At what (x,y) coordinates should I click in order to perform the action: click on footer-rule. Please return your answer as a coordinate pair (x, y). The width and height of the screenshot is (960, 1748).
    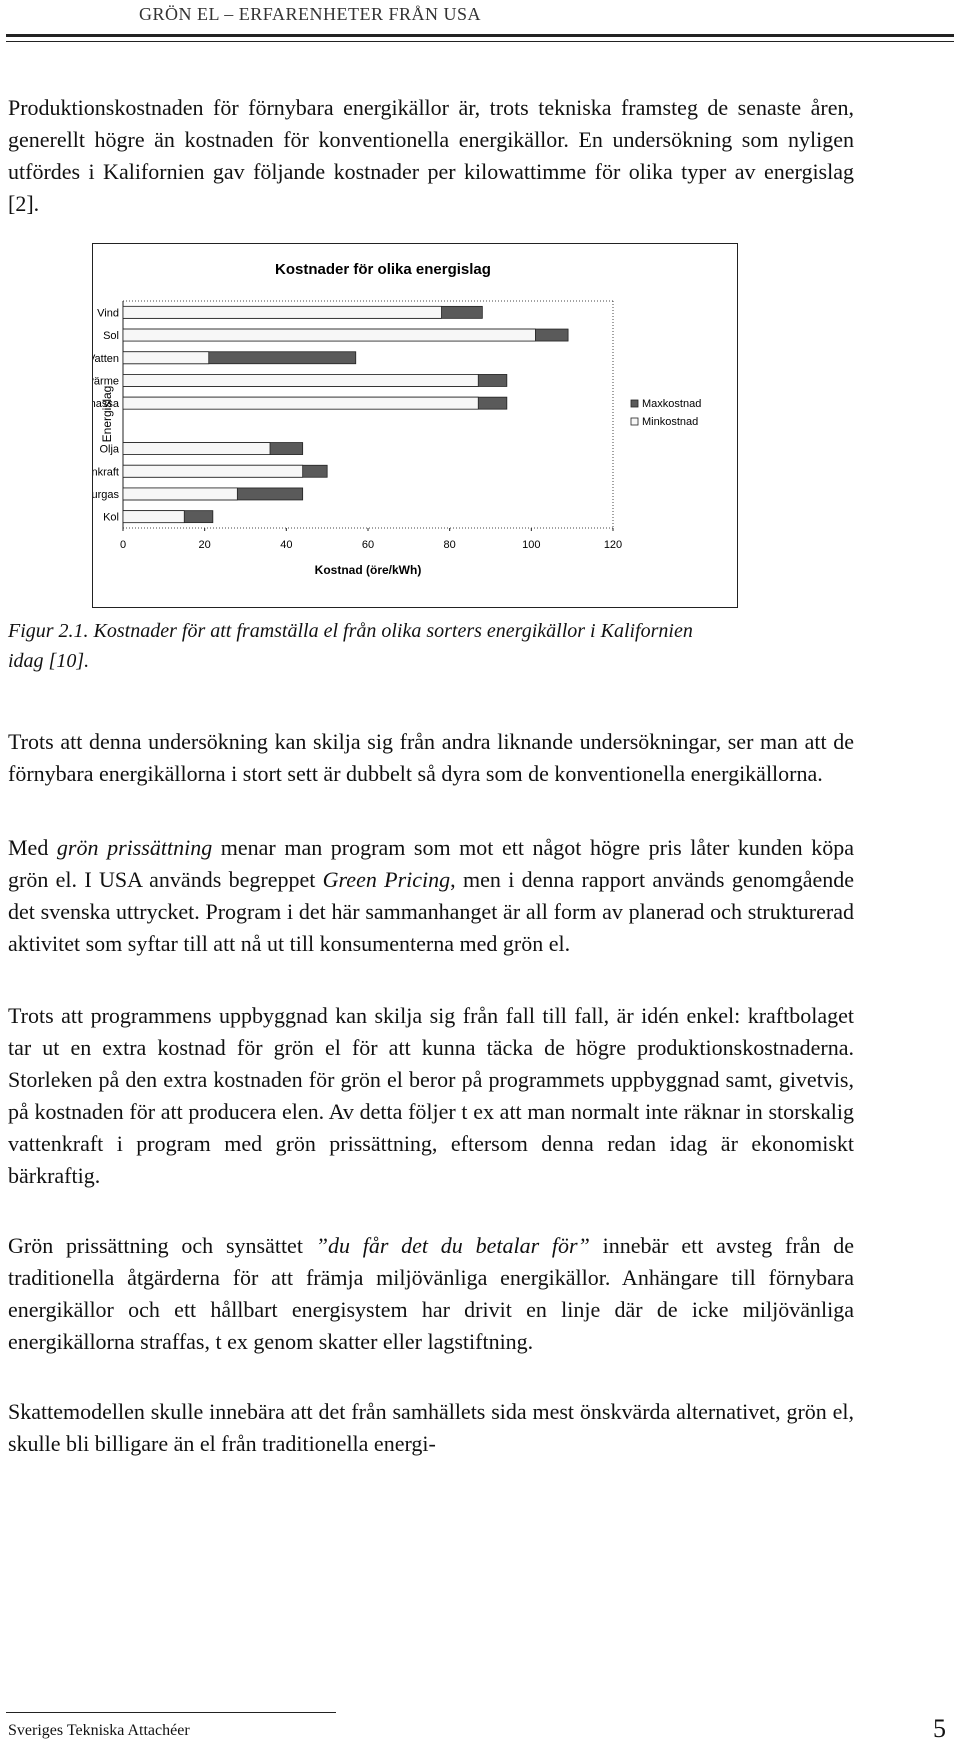
    Looking at the image, I should click on (171, 1712).